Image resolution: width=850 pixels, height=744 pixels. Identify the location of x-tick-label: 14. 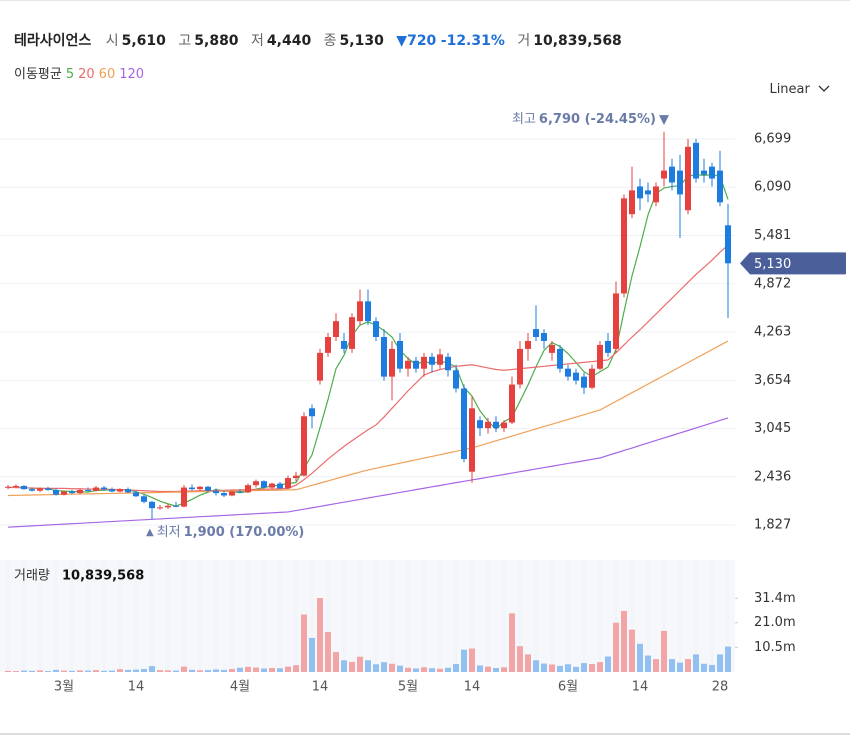
(136, 687).